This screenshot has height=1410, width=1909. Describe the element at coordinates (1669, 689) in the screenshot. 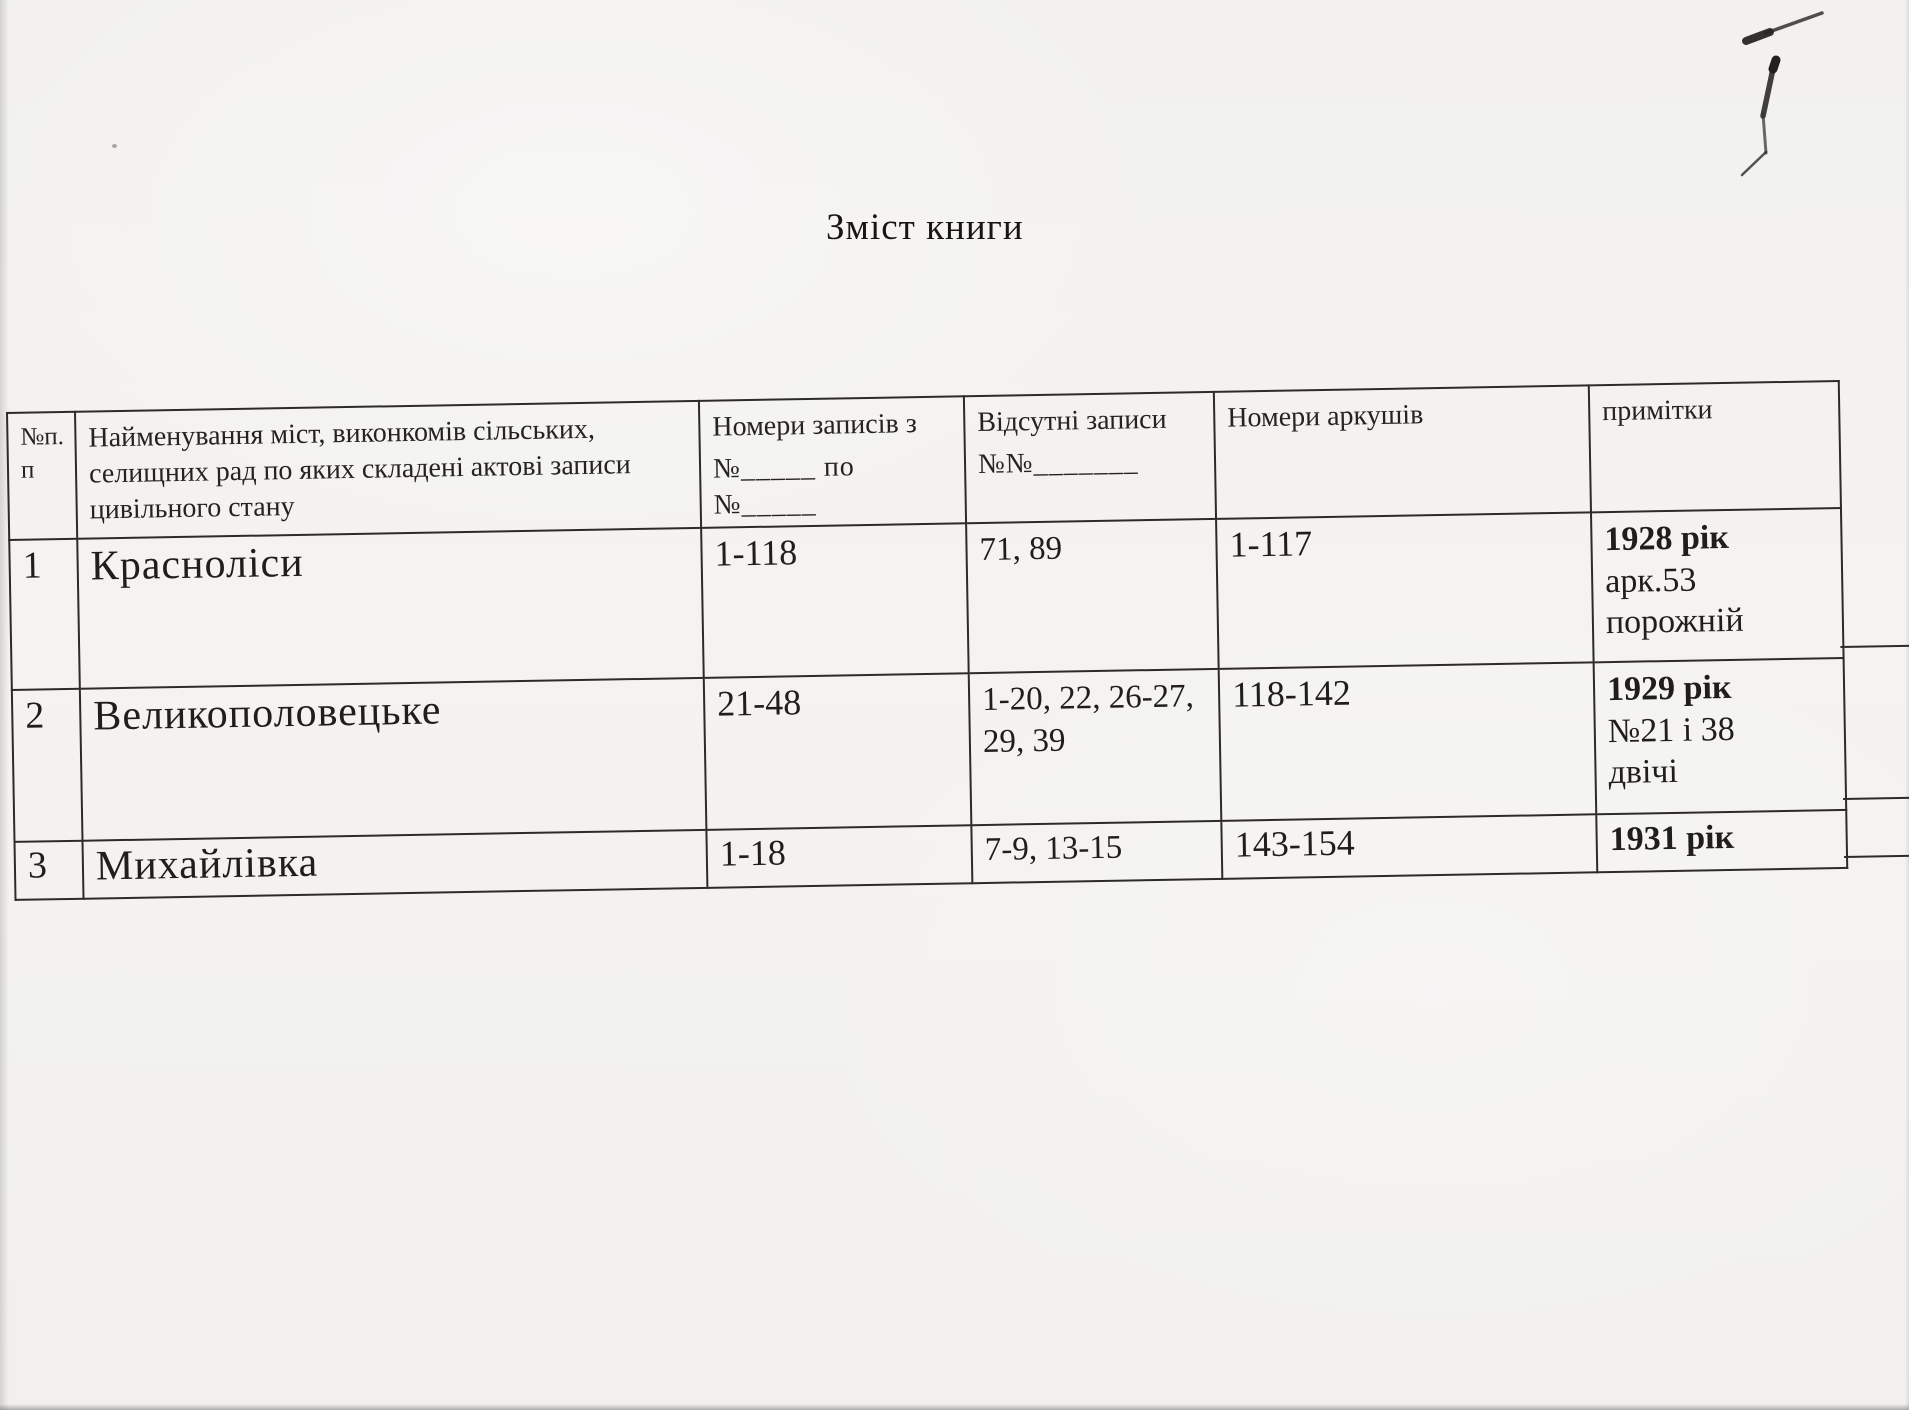

I see `note-year: 1929 рік` at that location.